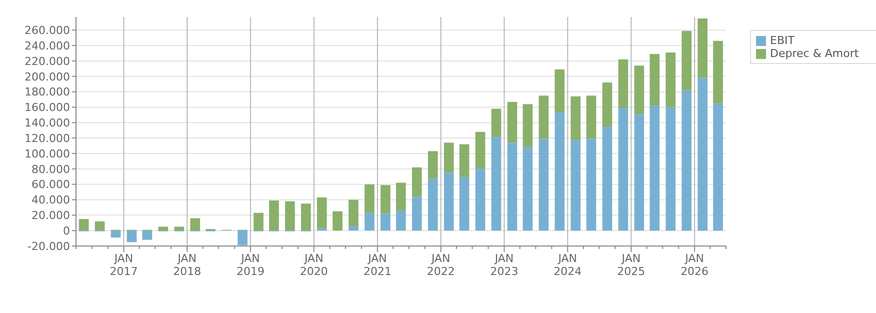 This screenshot has width=876, height=313. Describe the element at coordinates (51, 200) in the screenshot. I see `y-tick-label: 40.000` at that location.